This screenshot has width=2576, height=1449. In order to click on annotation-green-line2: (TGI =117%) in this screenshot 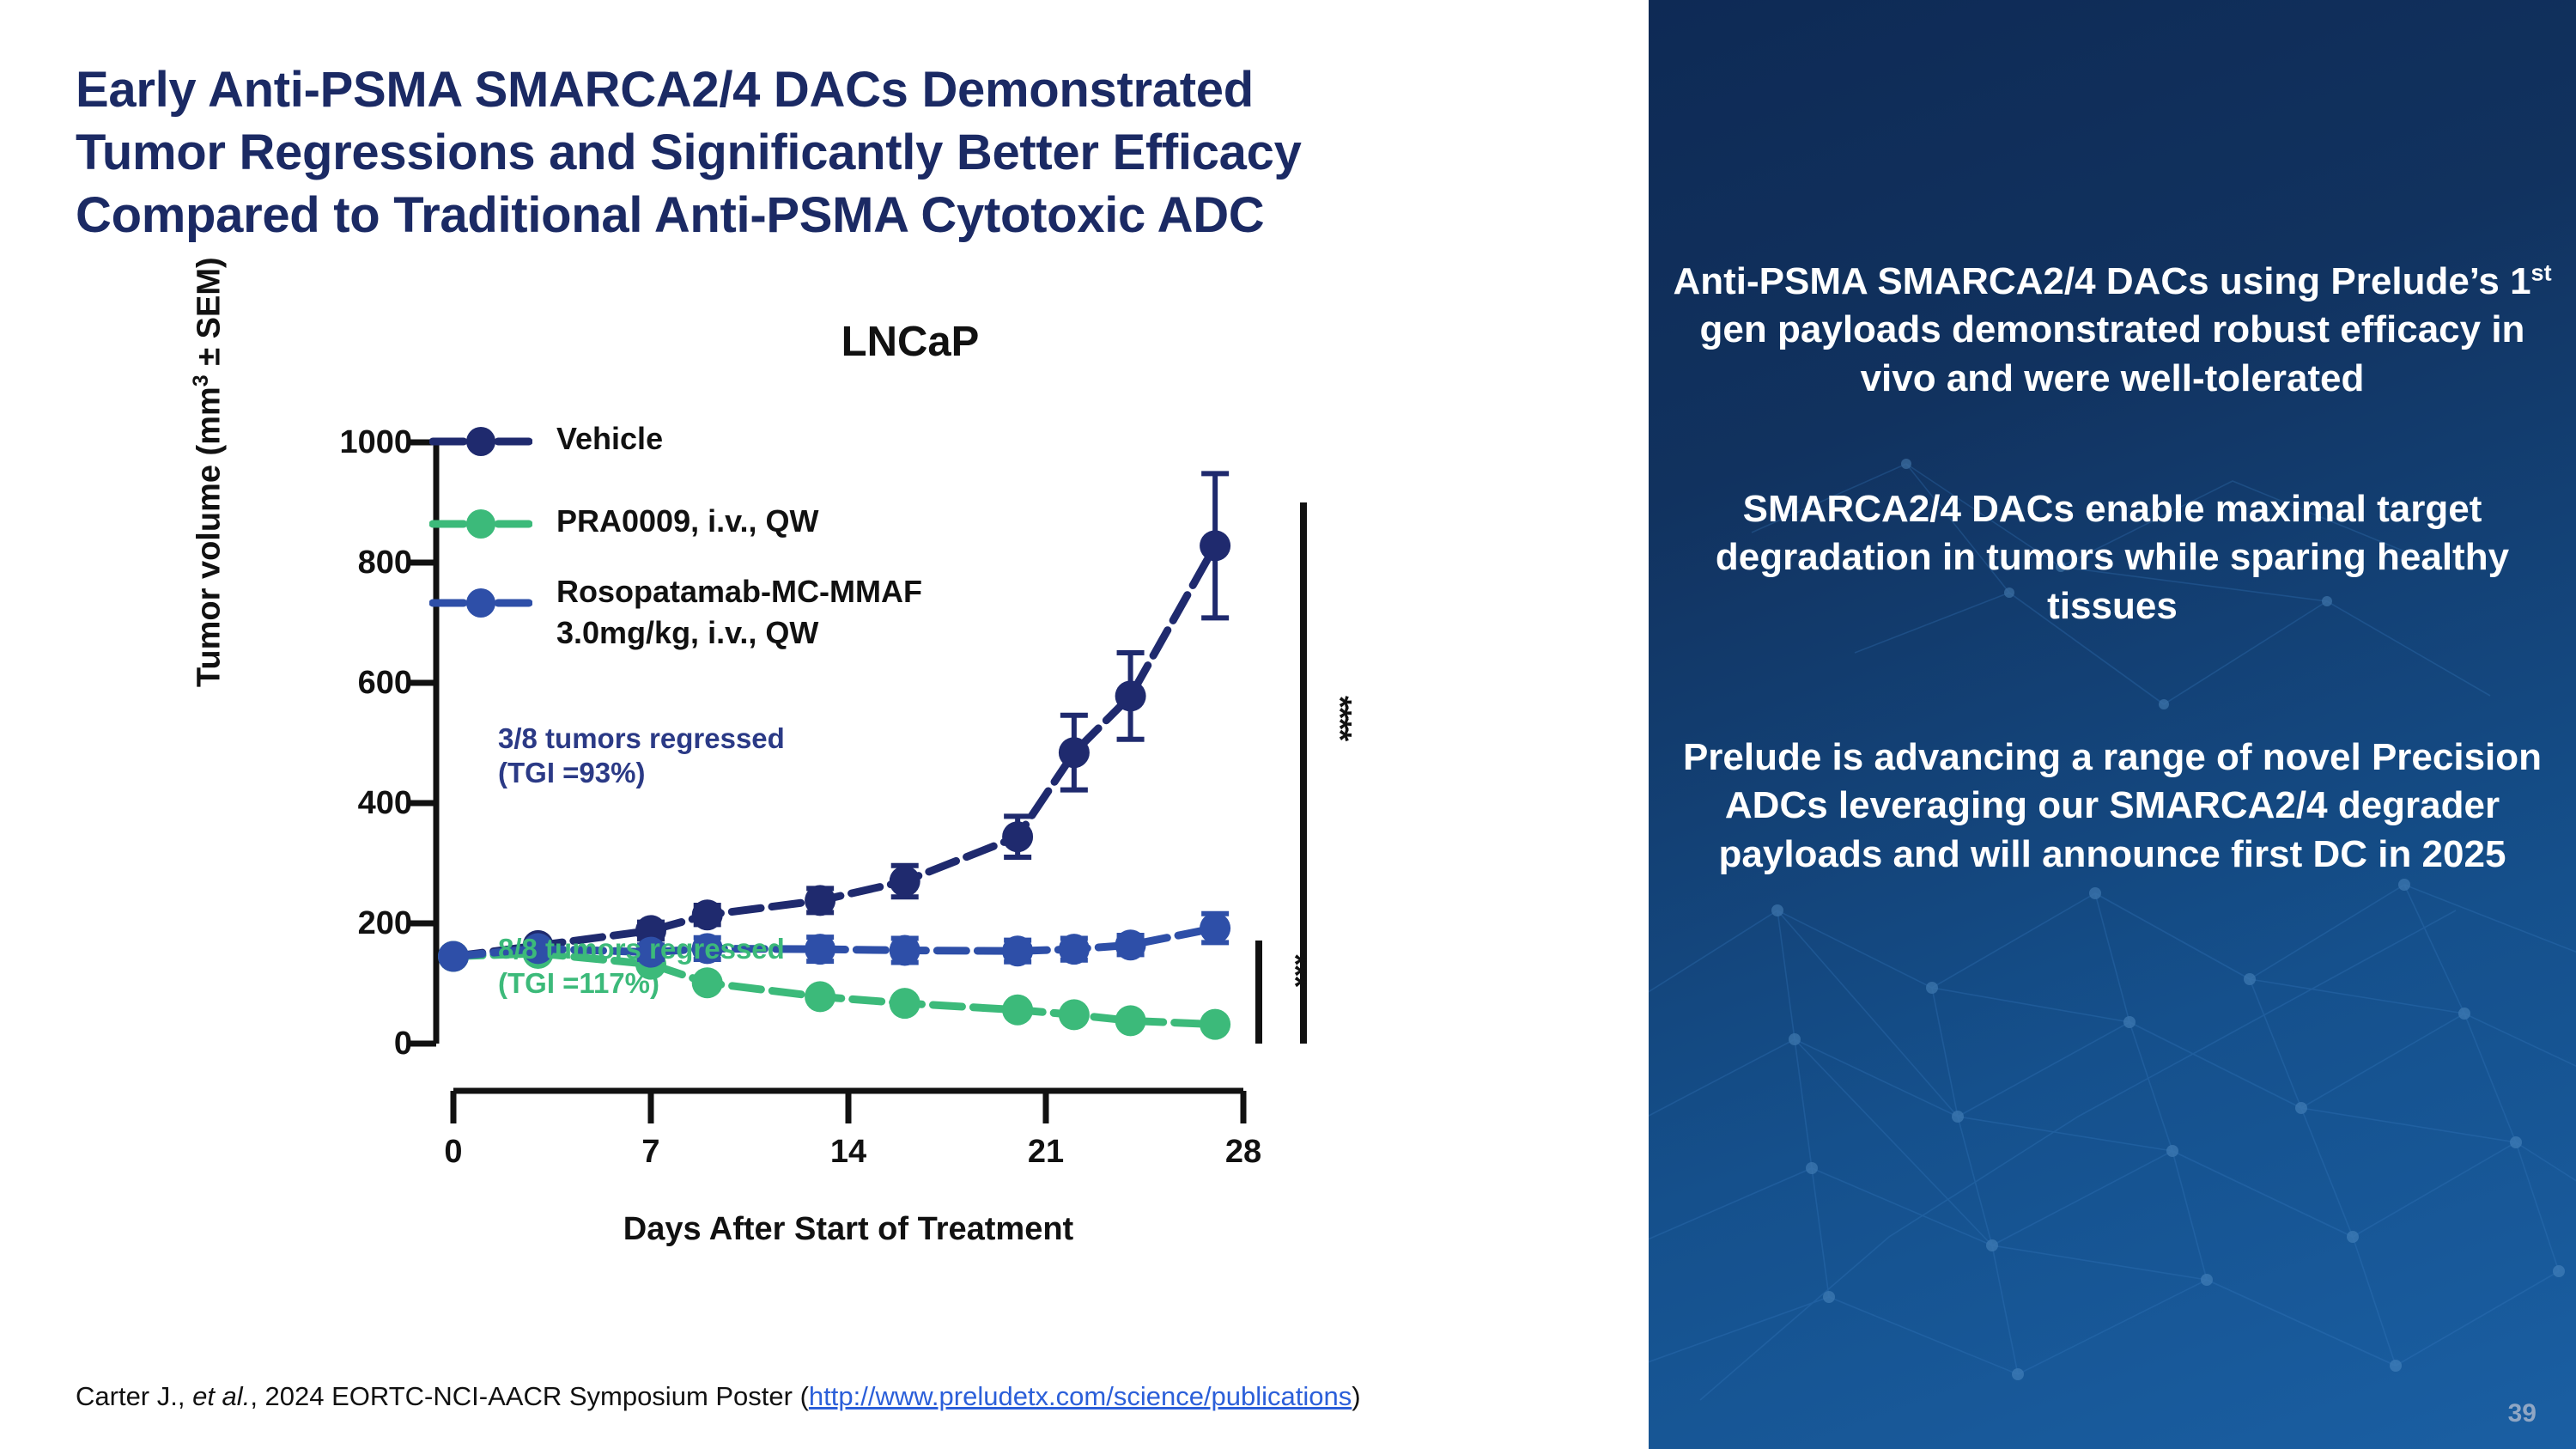, I will do `click(578, 983)`.